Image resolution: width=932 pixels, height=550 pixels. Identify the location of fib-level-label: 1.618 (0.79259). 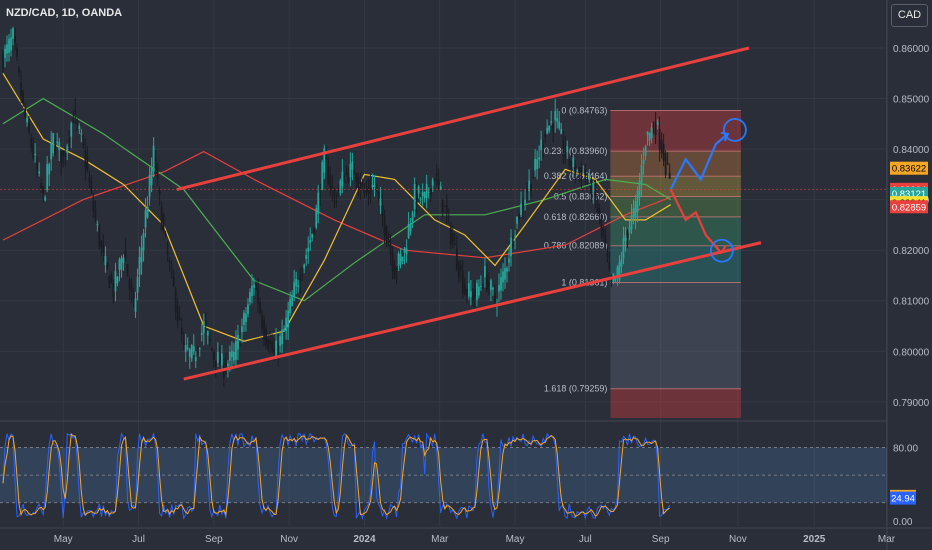
(576, 389).